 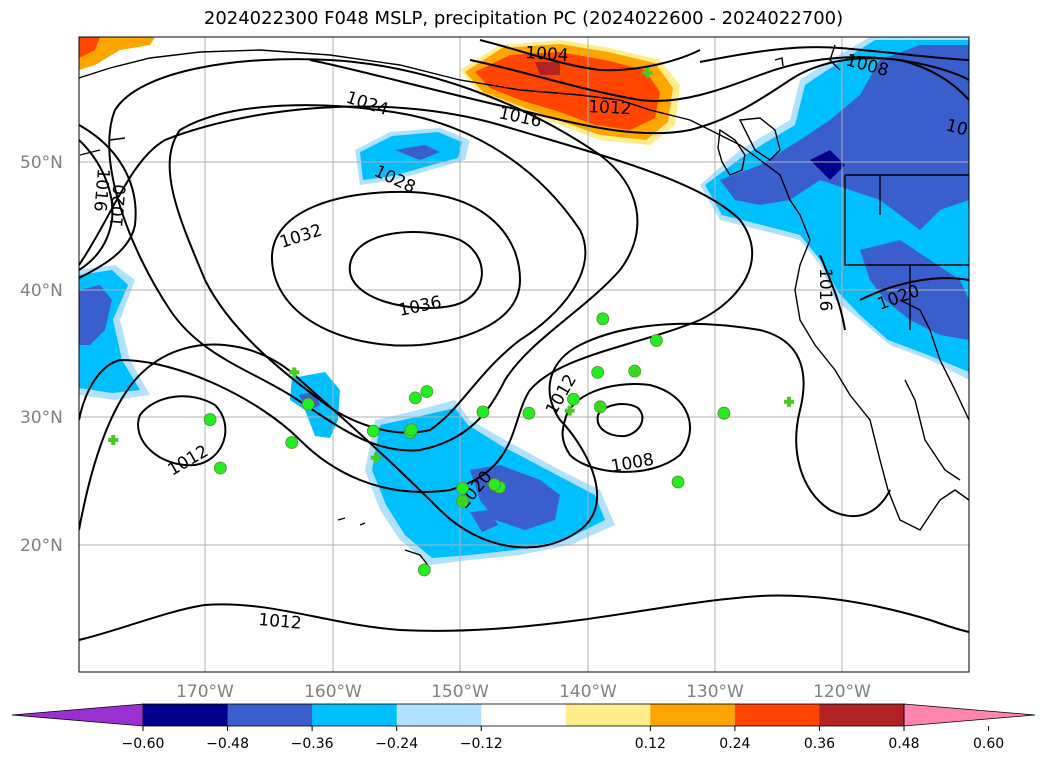 I want to click on lat-tick: 20°N, so click(x=41, y=546).